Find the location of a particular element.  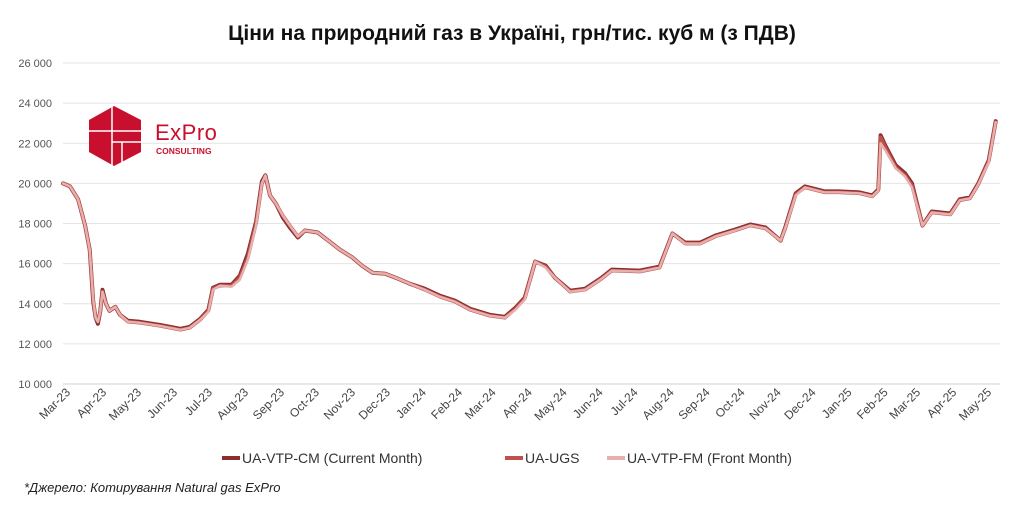

x-tick-label: Dec-23 is located at coordinates (374, 403).